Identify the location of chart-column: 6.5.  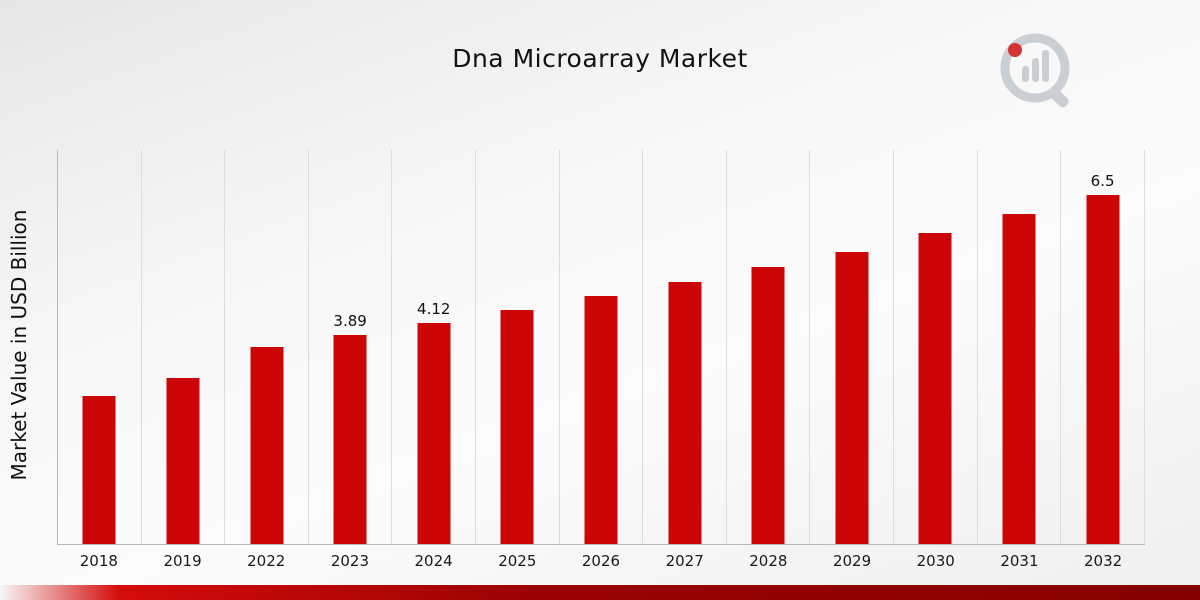
(1103, 347).